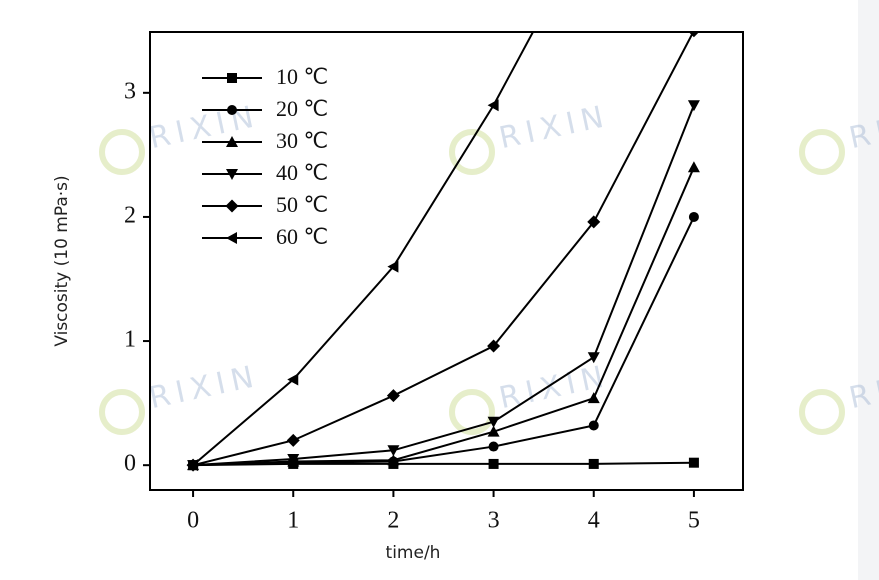  I want to click on y-tick-label: 0, so click(130, 464).